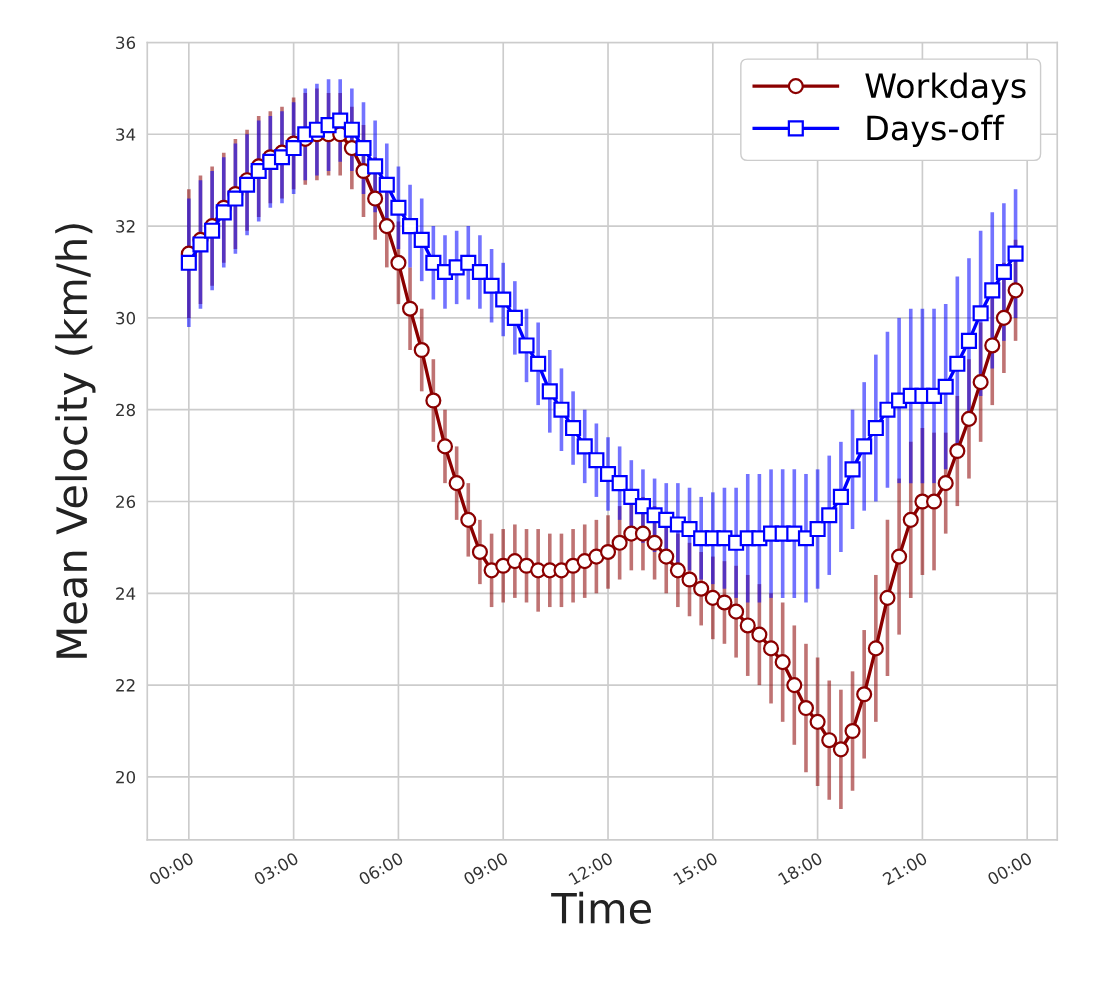 This screenshot has height=988, width=1099. What do you see at coordinates (126, 318) in the screenshot?
I see `y-tick-label: 30` at bounding box center [126, 318].